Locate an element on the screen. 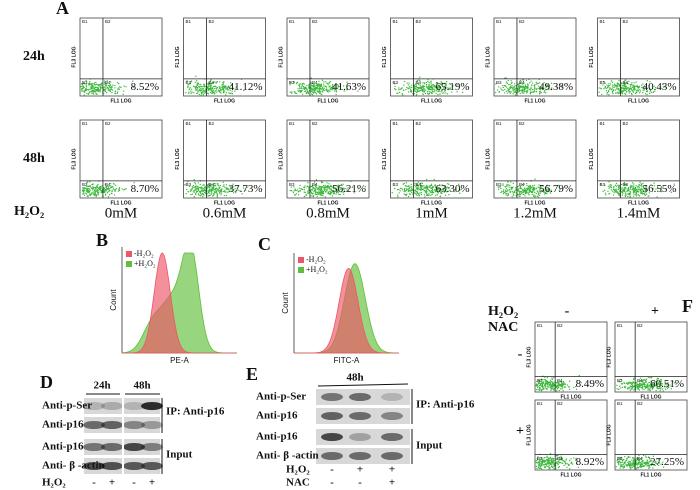 This screenshot has width=700, height=490. x-axis-label: PE-A is located at coordinates (179, 360).